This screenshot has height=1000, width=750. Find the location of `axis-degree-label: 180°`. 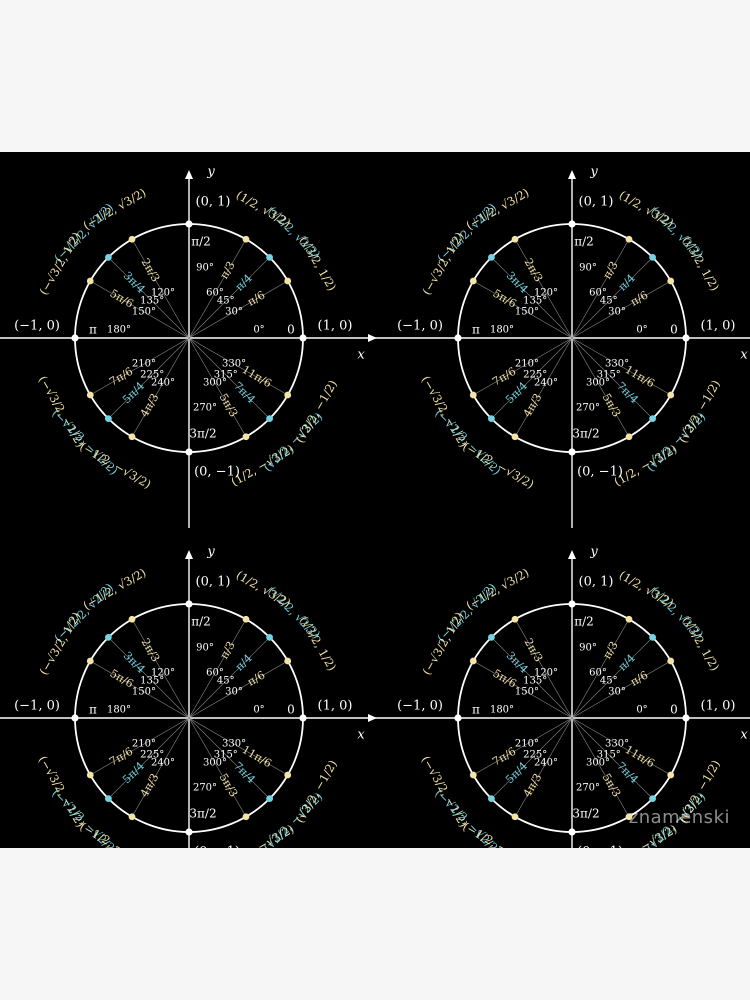

axis-degree-label: 180° is located at coordinates (119, 710).